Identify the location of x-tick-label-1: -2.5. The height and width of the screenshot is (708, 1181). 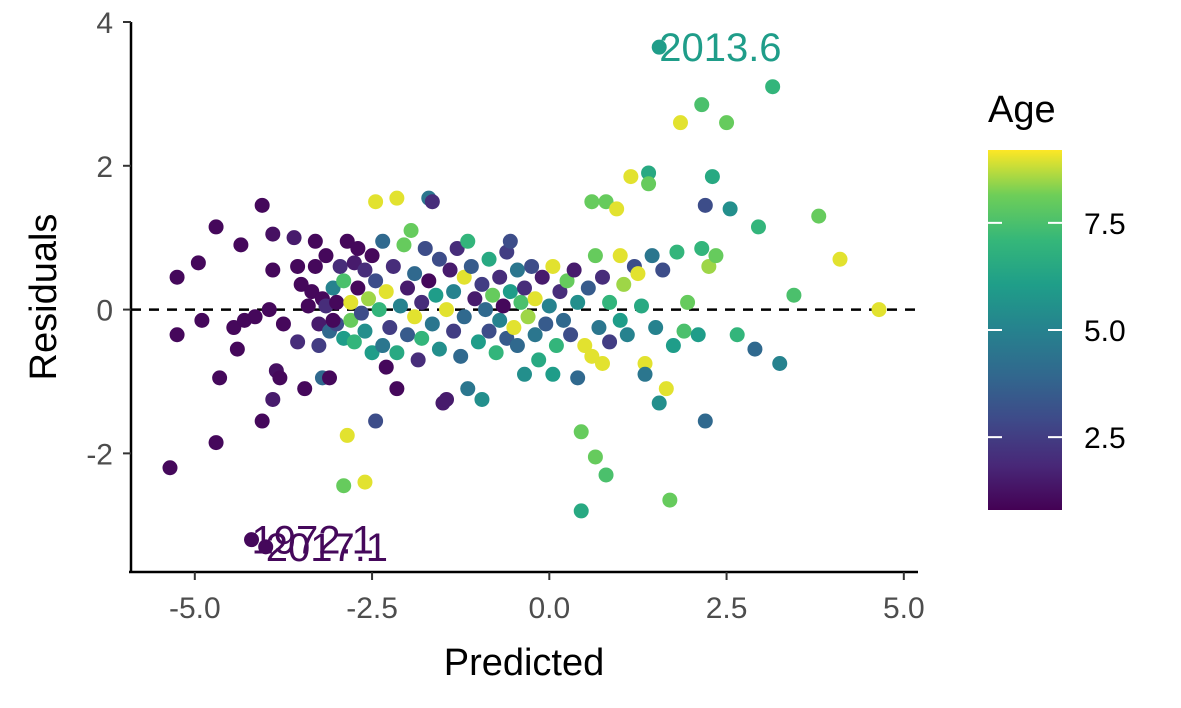
(372, 608).